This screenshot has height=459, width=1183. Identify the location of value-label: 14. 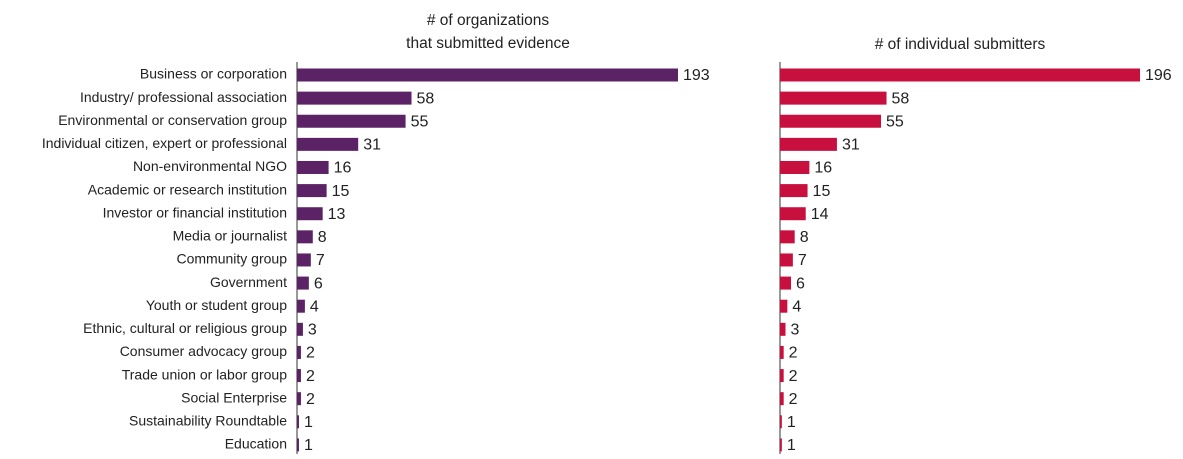
(820, 214).